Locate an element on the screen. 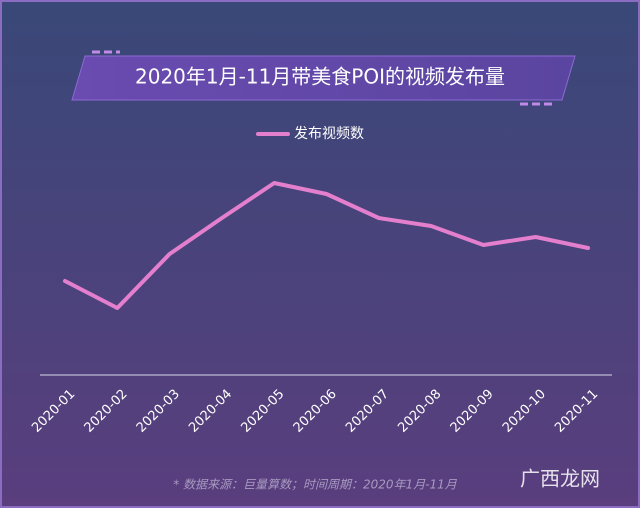 The image size is (640, 508). title-box is located at coordinates (323, 78).